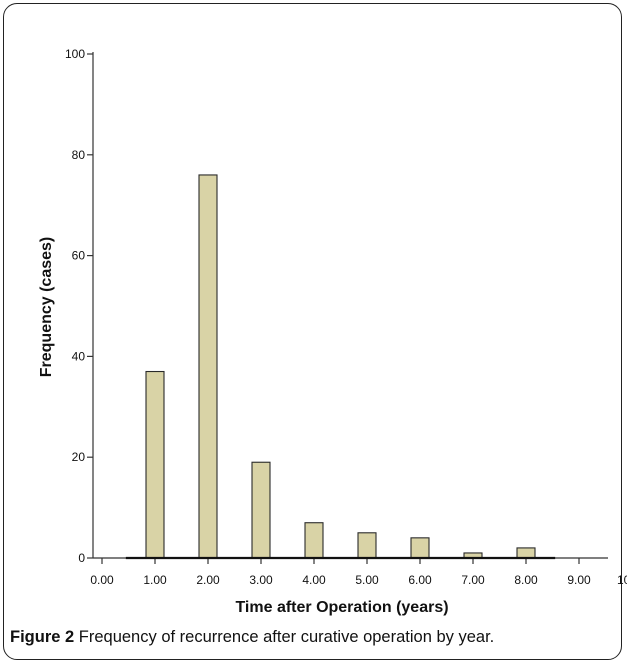 The image size is (627, 665). What do you see at coordinates (81, 558) in the screenshot?
I see `y-tick-label-0: 0` at bounding box center [81, 558].